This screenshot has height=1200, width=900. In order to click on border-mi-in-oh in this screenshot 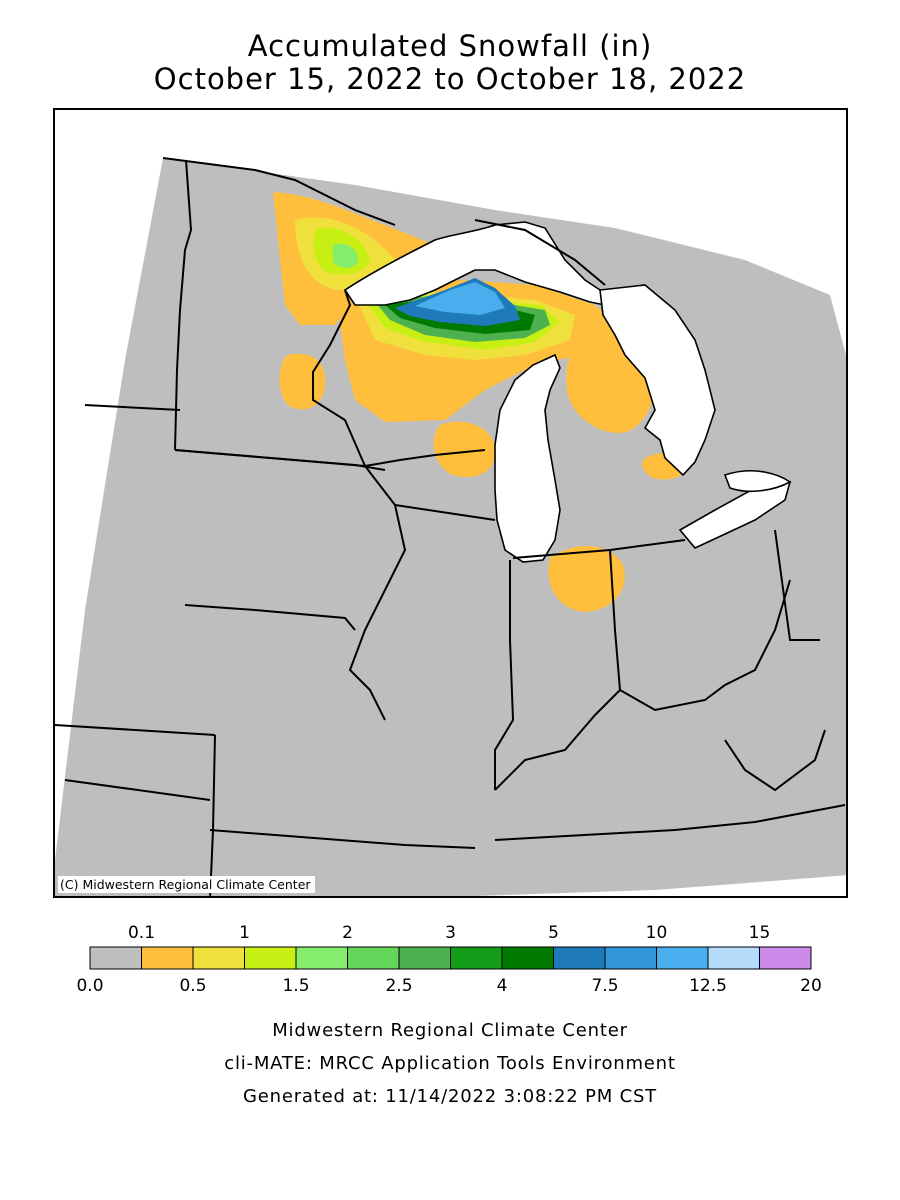, I will do `click(599, 549)`.